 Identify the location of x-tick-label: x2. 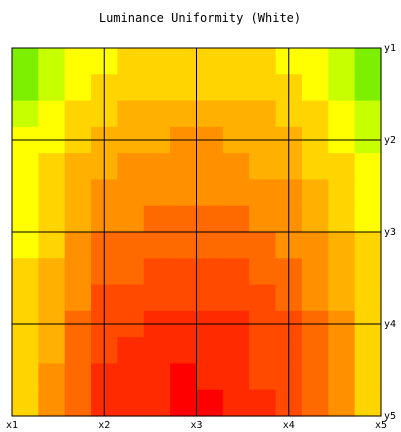
(104, 425).